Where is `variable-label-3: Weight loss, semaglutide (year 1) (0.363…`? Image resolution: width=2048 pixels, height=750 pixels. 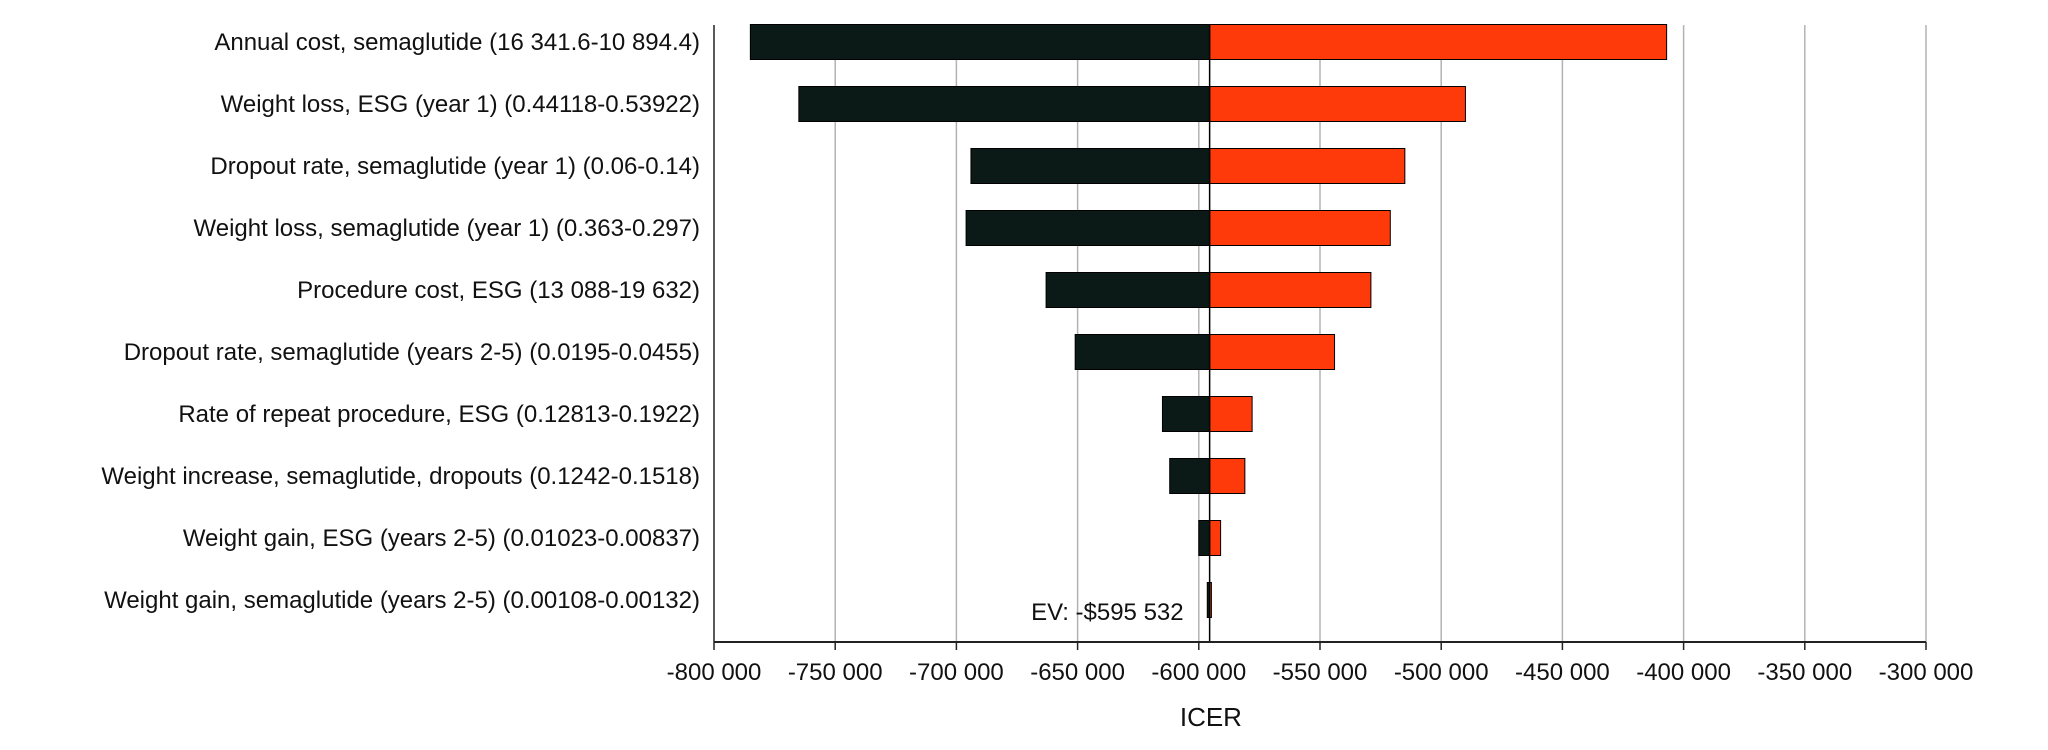 variable-label-3: Weight loss, semaglutide (year 1) (0.363… is located at coordinates (447, 228).